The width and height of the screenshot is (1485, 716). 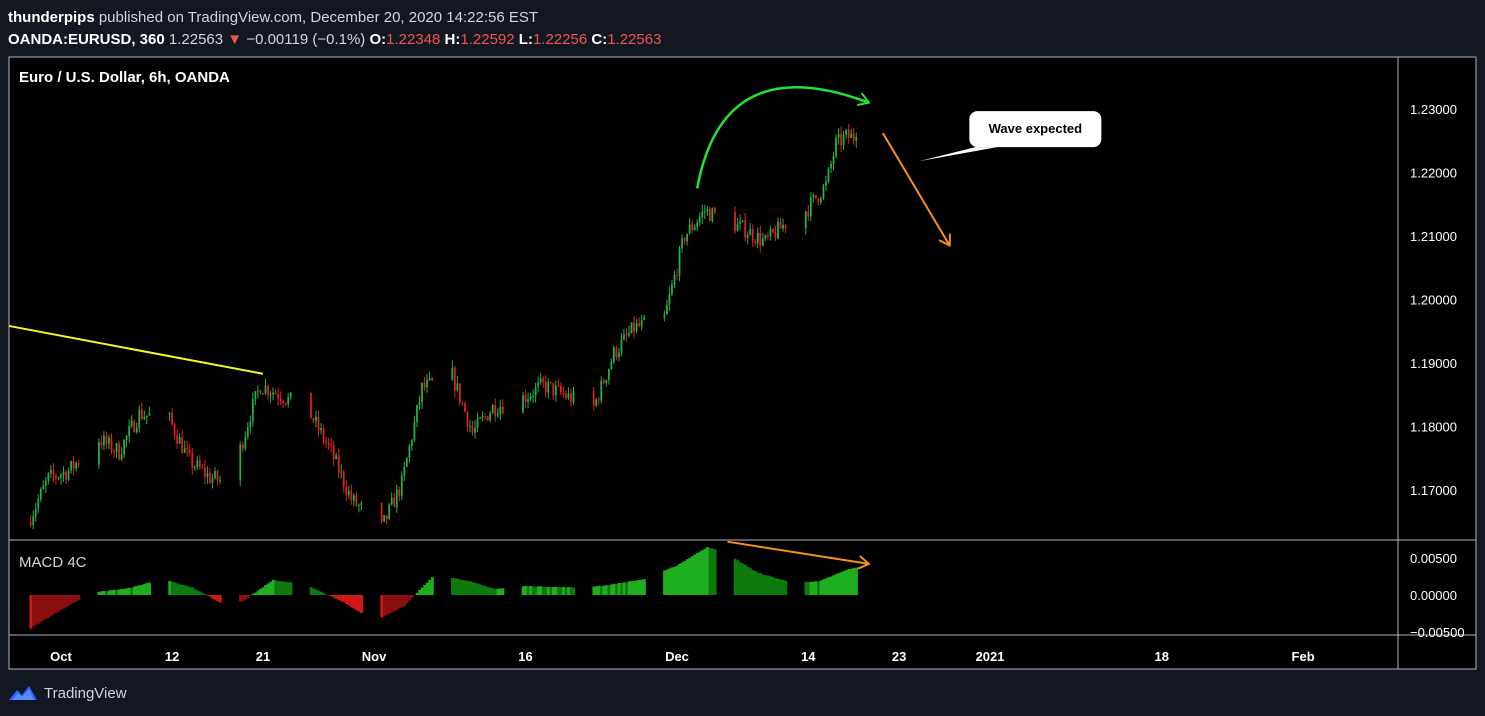 I want to click on macd-divergence-arrow-head, so click(x=864, y=562).